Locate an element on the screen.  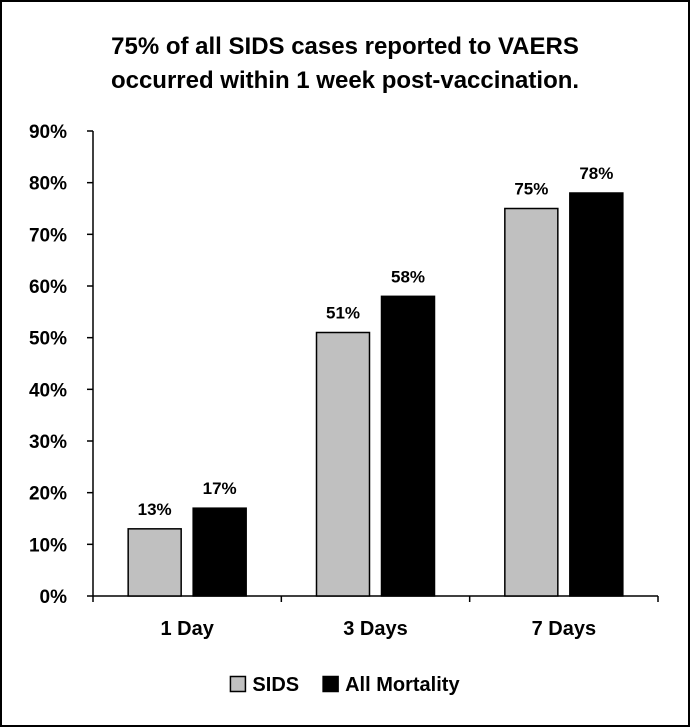
data-label-sids: 51% is located at coordinates (343, 313).